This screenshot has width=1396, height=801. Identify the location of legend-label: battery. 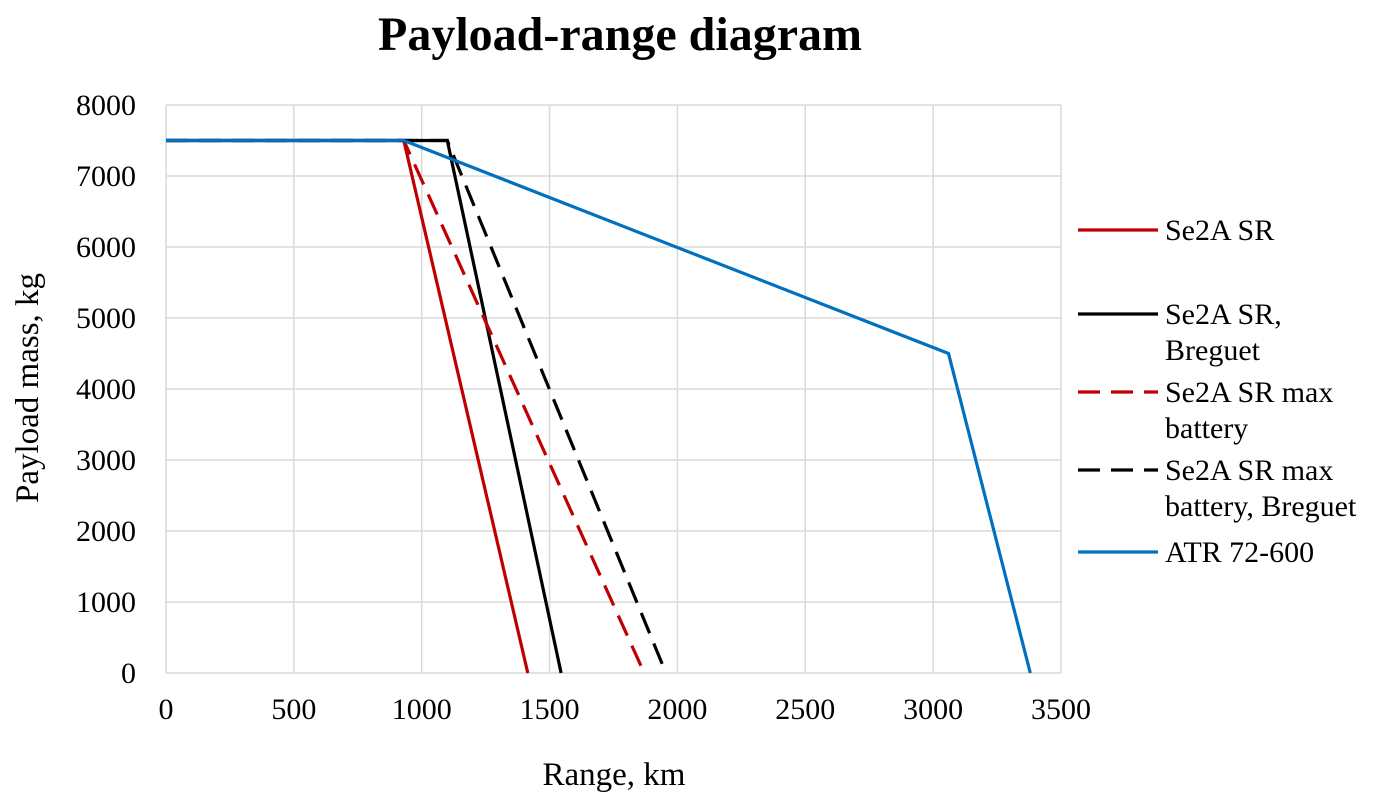
(1206, 428).